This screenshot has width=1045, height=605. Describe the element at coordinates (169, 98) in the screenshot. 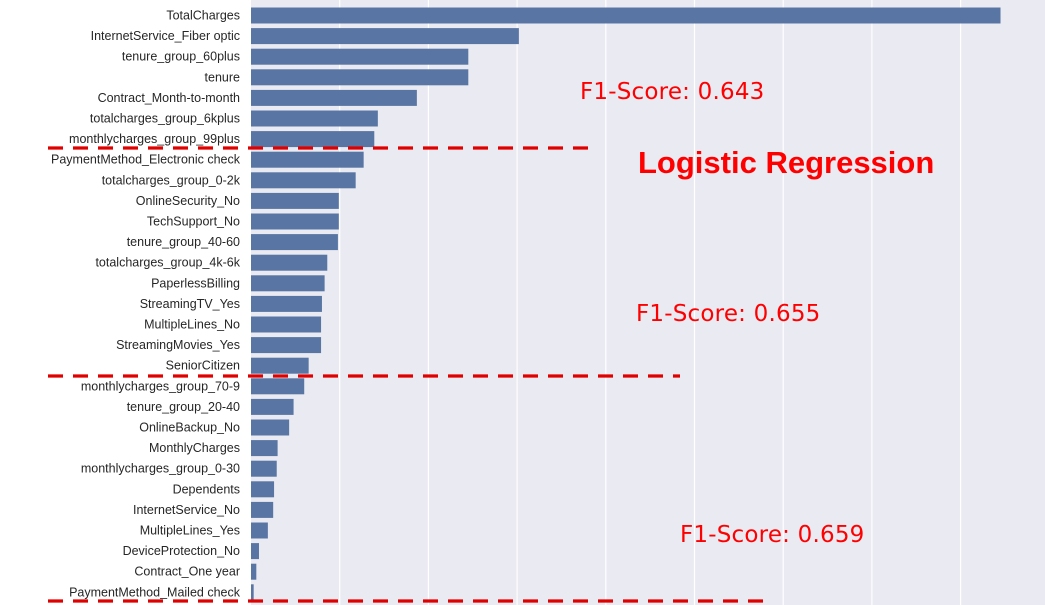

I see `category-label: Contract_Month-to-month` at that location.